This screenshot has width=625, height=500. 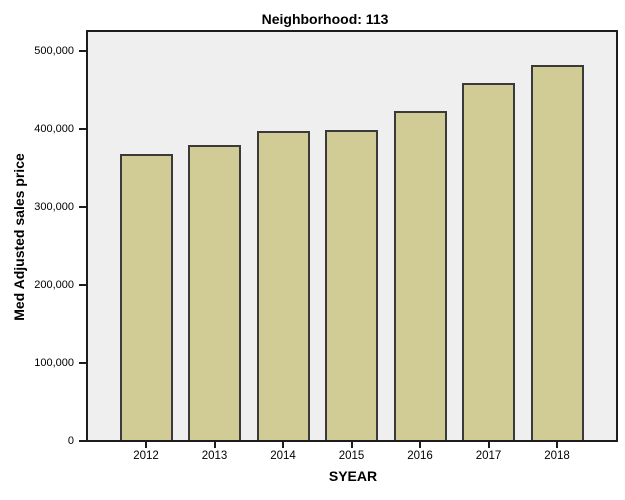 What do you see at coordinates (146, 298) in the screenshot?
I see `bar-2012` at bounding box center [146, 298].